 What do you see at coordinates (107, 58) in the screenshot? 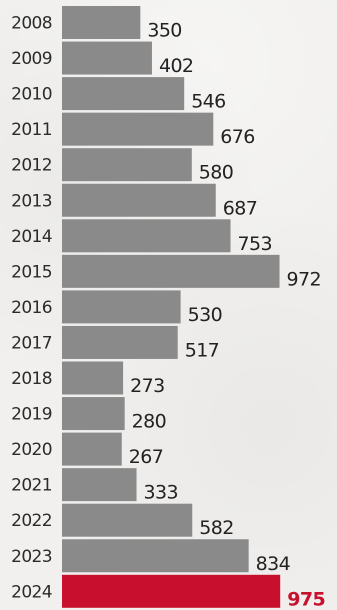
I see `bar-2009` at bounding box center [107, 58].